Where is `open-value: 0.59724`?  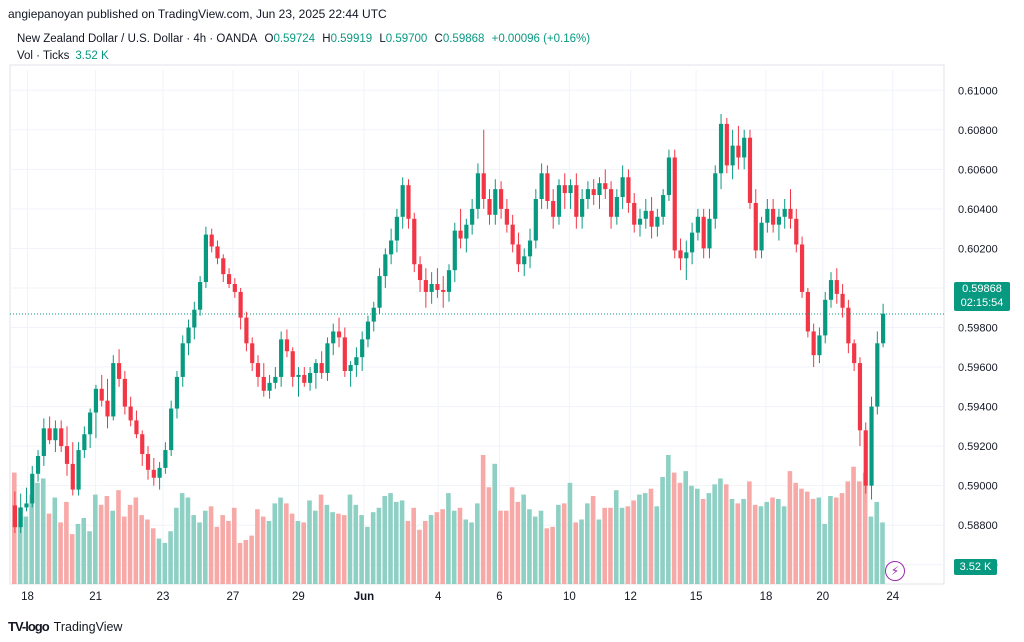 open-value: 0.59724 is located at coordinates (294, 39).